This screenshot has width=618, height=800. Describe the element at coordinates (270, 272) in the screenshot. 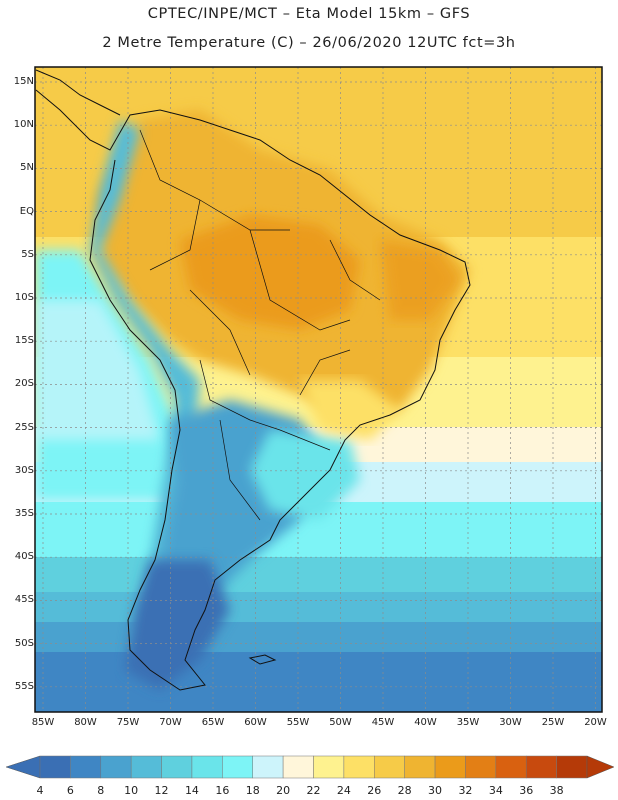

I see `amazon-hot` at that location.